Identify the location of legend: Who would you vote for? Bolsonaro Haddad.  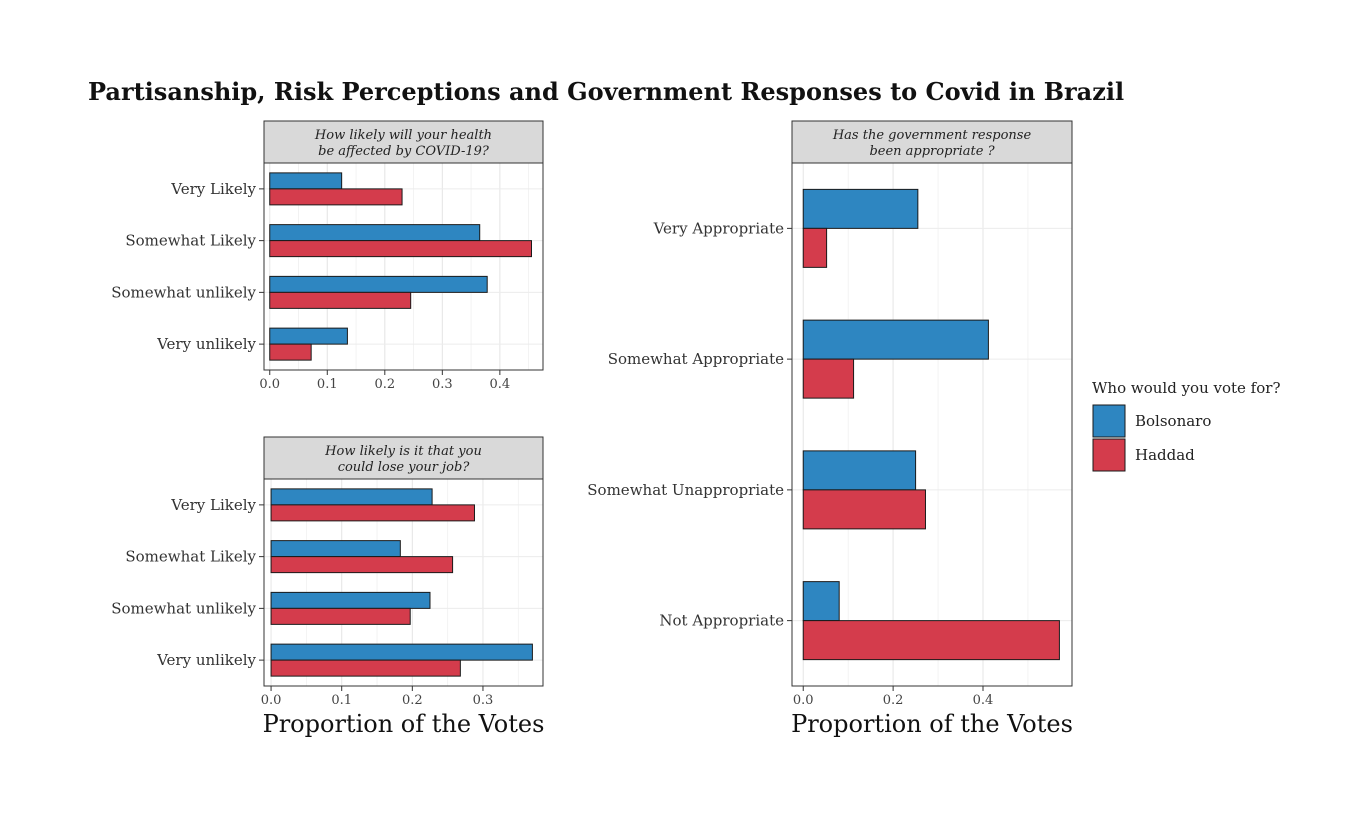
(1186, 425).